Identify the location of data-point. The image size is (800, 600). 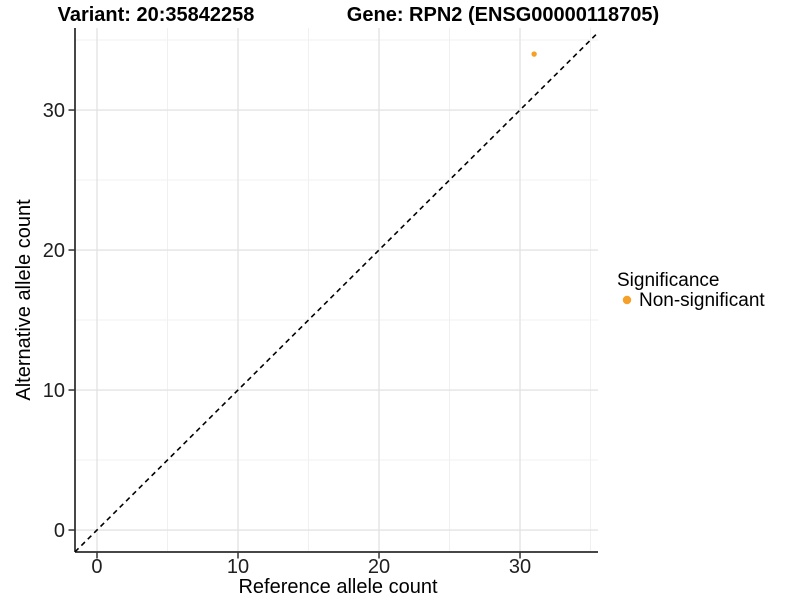
(534, 54).